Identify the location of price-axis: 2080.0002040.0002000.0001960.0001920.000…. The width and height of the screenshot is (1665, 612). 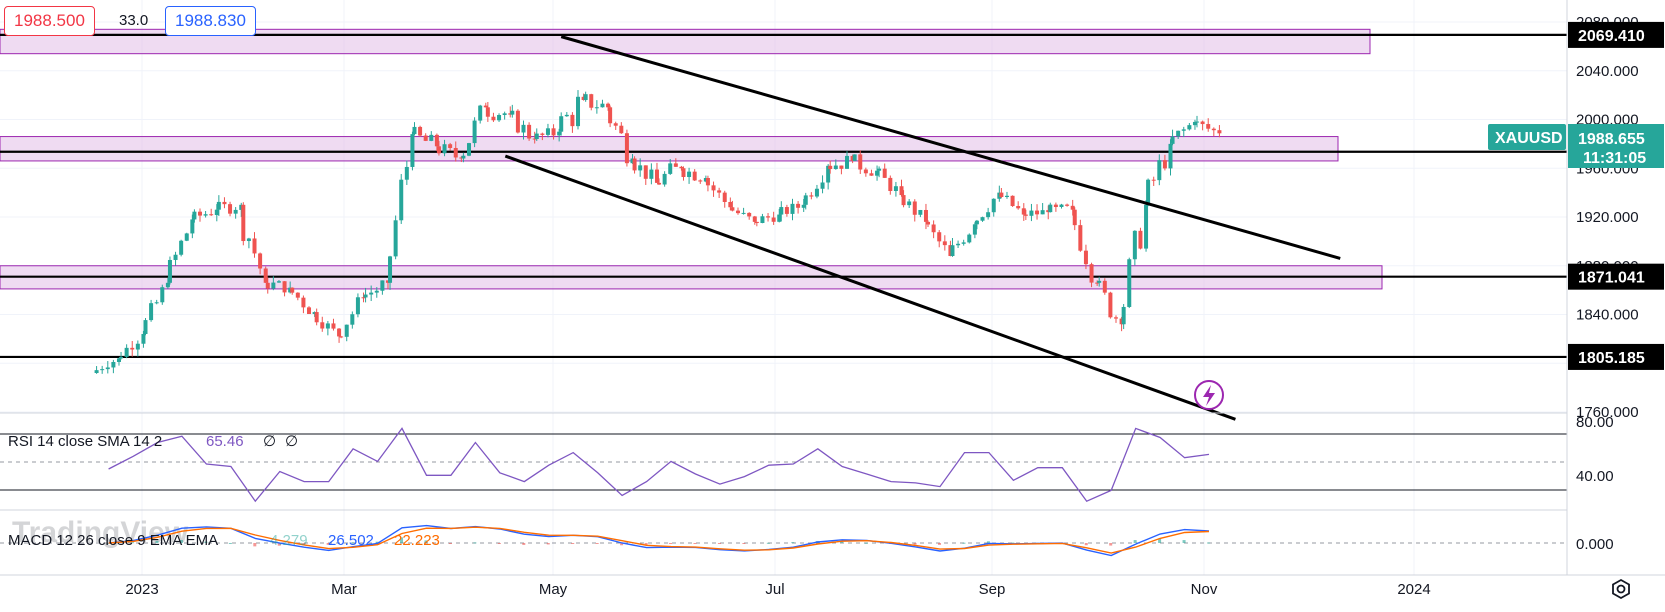
(1576, 287).